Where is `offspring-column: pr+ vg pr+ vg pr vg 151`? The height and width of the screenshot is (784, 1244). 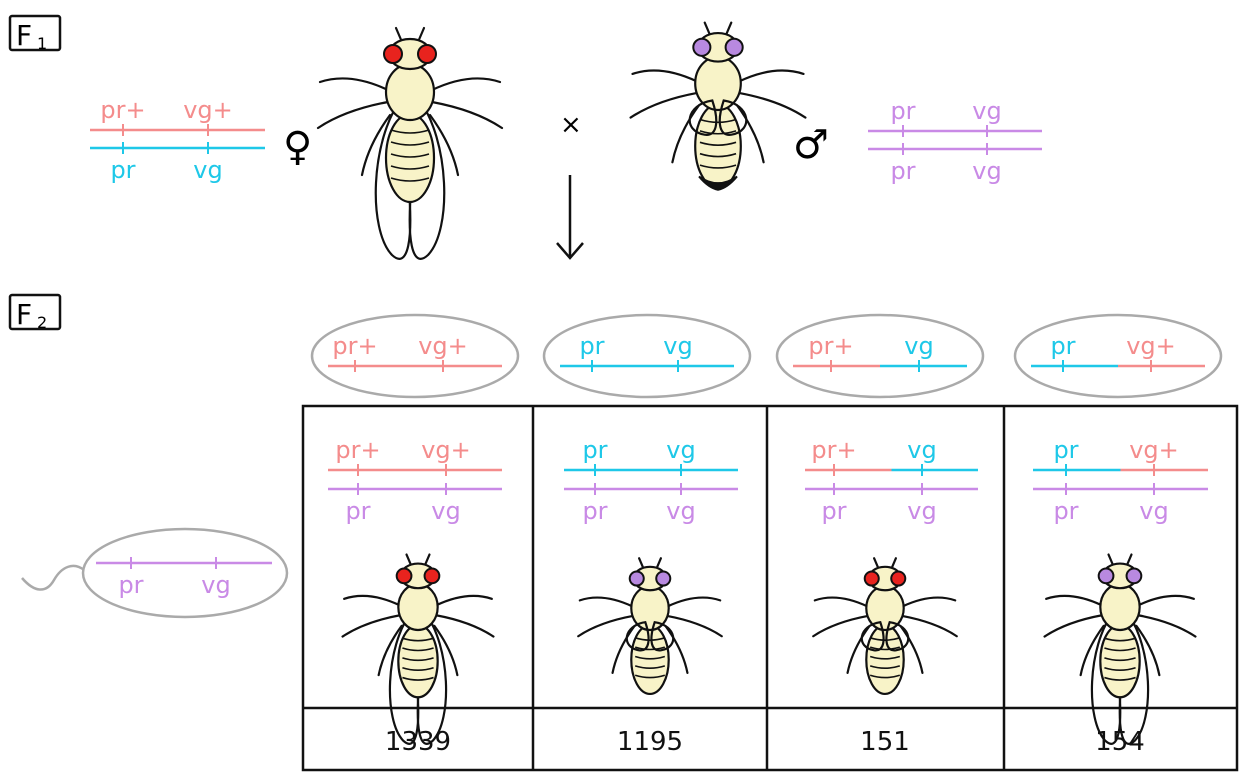 offspring-column: pr+ vg pr+ vg pr vg 151 is located at coordinates (880, 535).